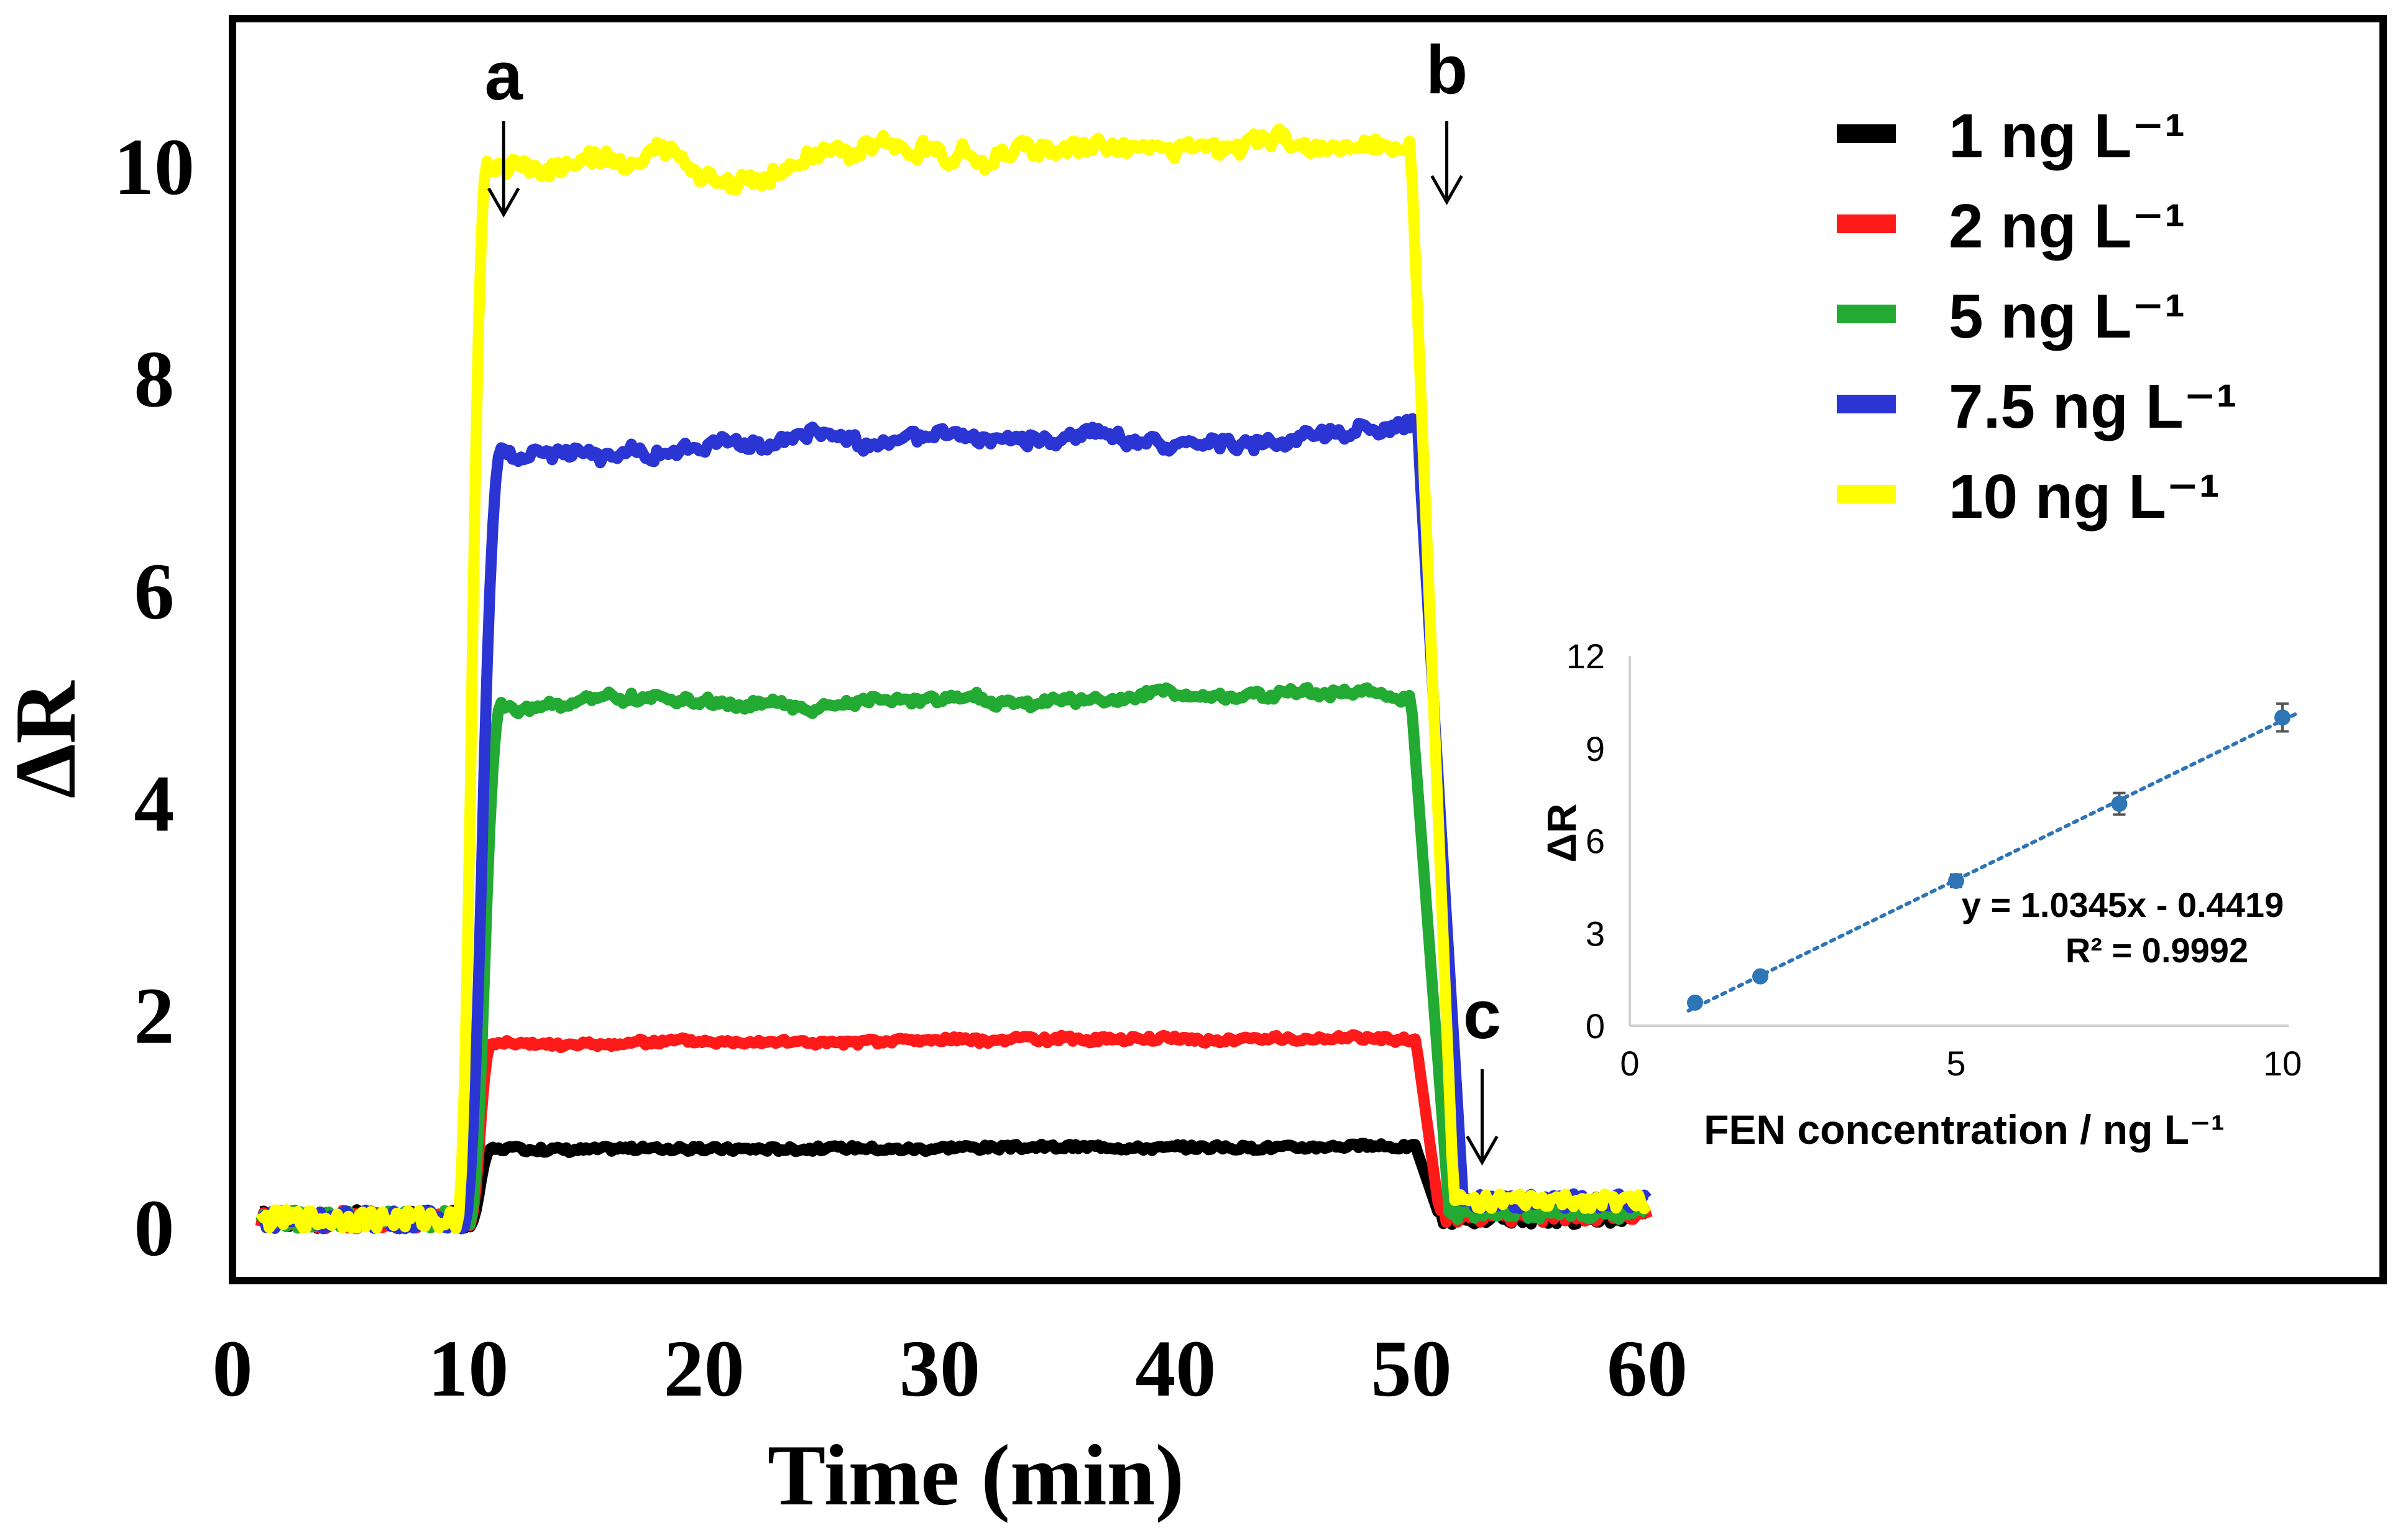 This screenshot has width=2408, height=1528. I want to click on legend-label-2: 5 ng L⁻¹, so click(2067, 316).